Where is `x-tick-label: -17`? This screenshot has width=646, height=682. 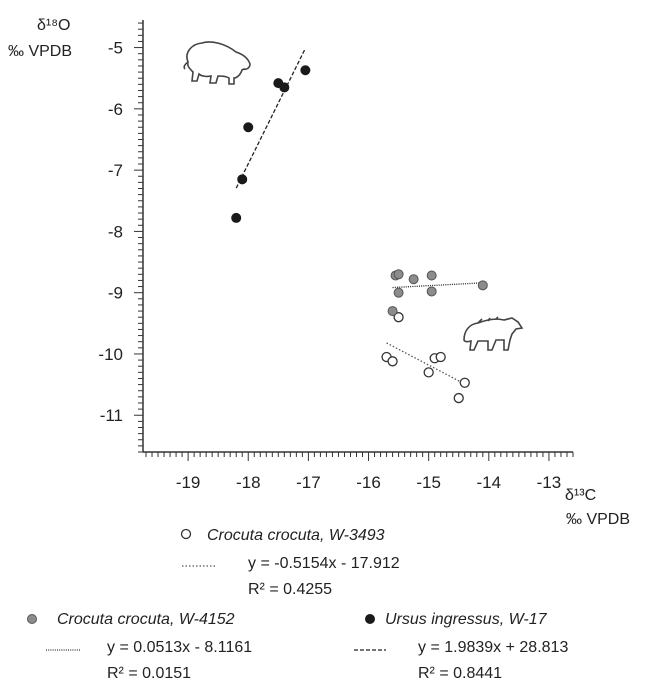
x-tick-label: -17 is located at coordinates (308, 482).